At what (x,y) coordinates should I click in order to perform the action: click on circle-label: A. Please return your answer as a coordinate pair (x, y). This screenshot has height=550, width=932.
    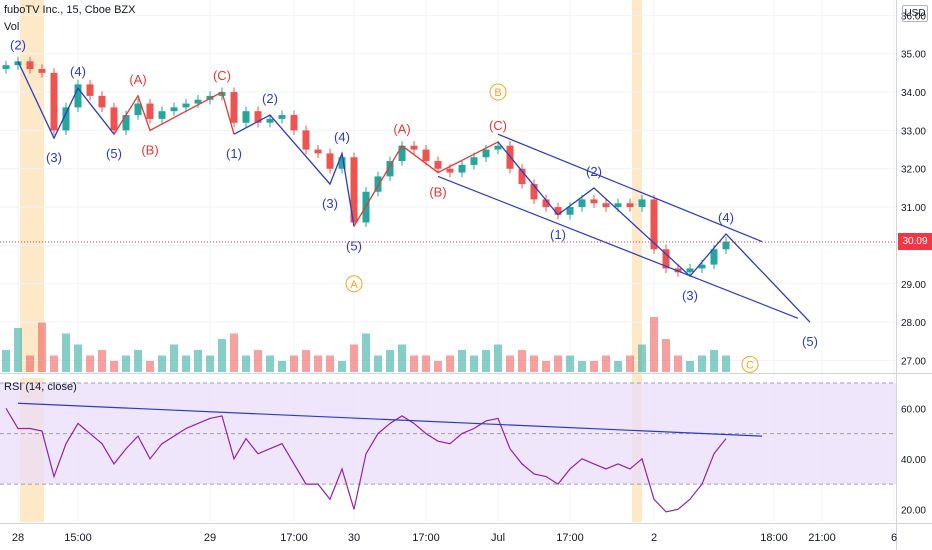
    Looking at the image, I should click on (354, 285).